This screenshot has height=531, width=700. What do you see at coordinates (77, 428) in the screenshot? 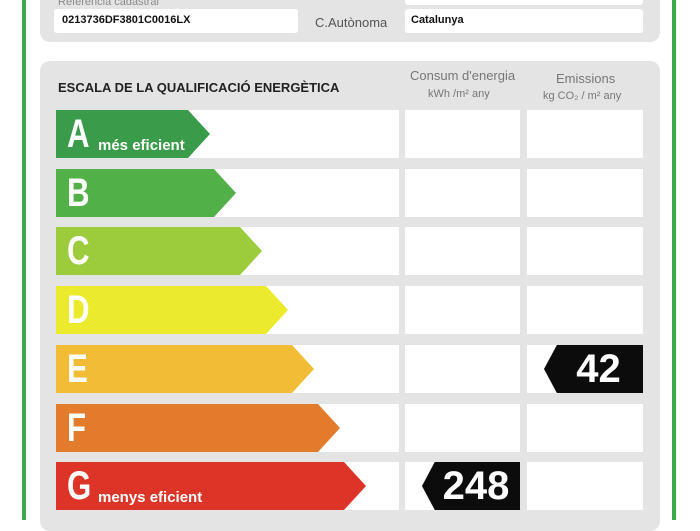
I see `energy-class-letter: F` at bounding box center [77, 428].